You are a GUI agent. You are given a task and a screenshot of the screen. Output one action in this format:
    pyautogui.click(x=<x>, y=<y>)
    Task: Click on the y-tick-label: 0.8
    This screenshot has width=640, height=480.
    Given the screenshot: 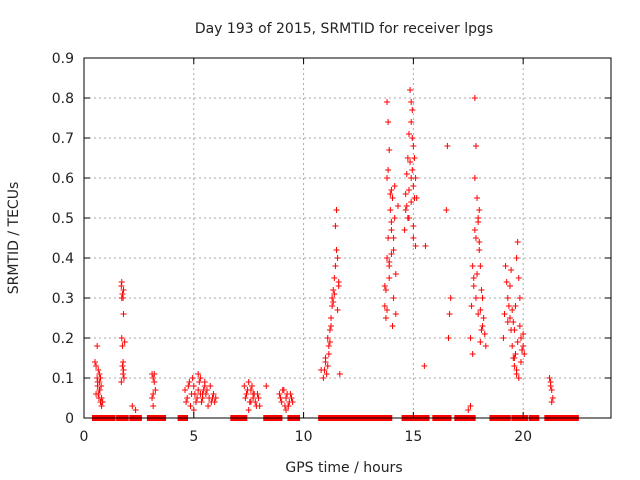 What is the action you would take?
    pyautogui.click(x=63, y=99)
    